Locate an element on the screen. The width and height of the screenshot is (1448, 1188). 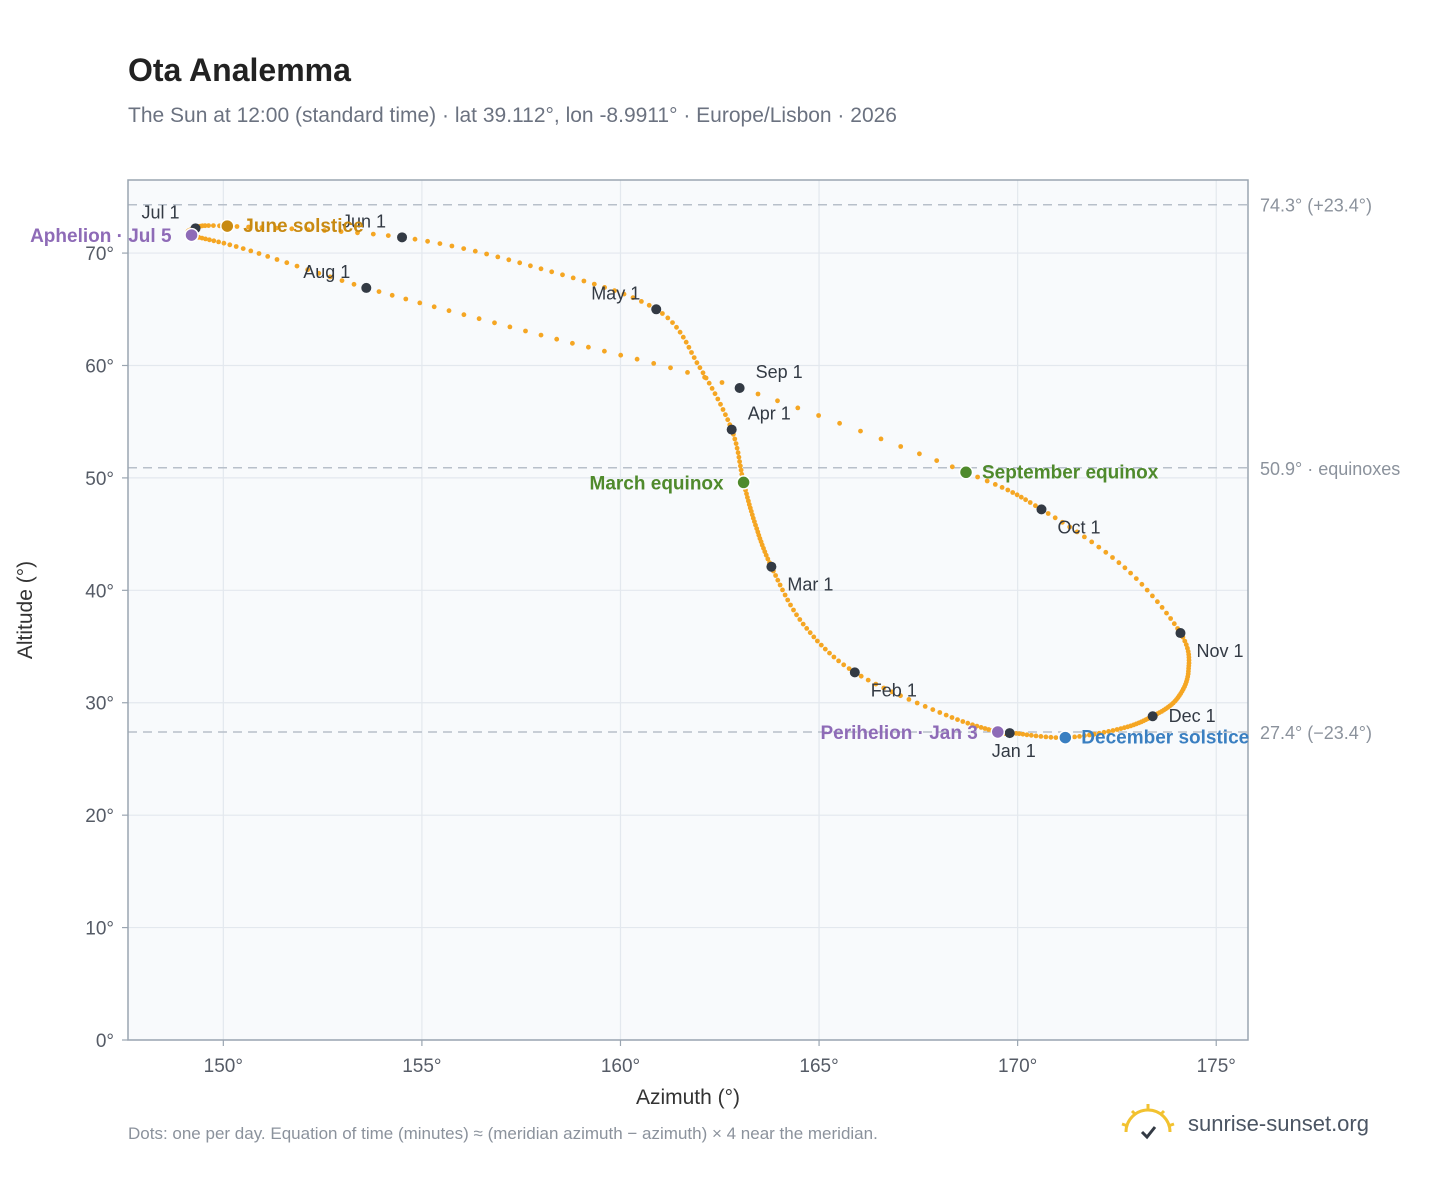
sun-logo-icon is located at coordinates (1148, 1122).